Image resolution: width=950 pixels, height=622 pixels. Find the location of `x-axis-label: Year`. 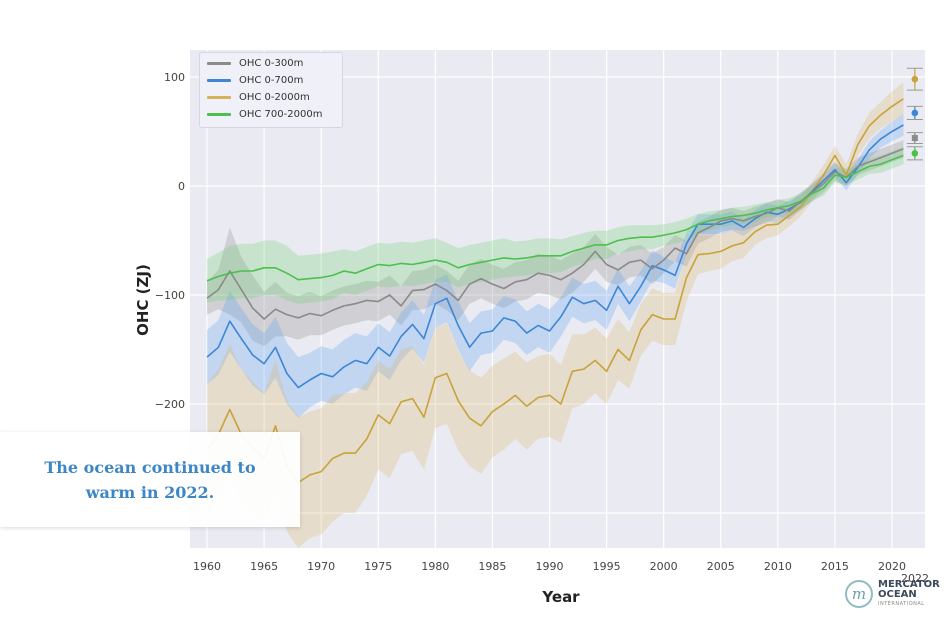

x-axis-label: Year is located at coordinates (560, 597).